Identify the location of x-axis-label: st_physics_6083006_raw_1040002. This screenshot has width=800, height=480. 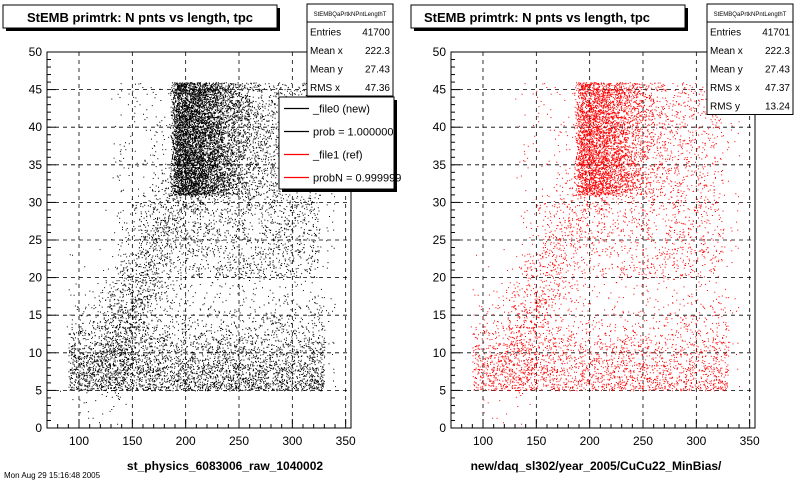
(225, 466).